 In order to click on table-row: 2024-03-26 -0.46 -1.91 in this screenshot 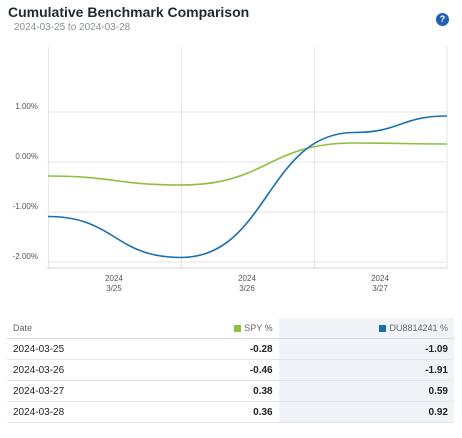, I will do `click(230, 370)`.